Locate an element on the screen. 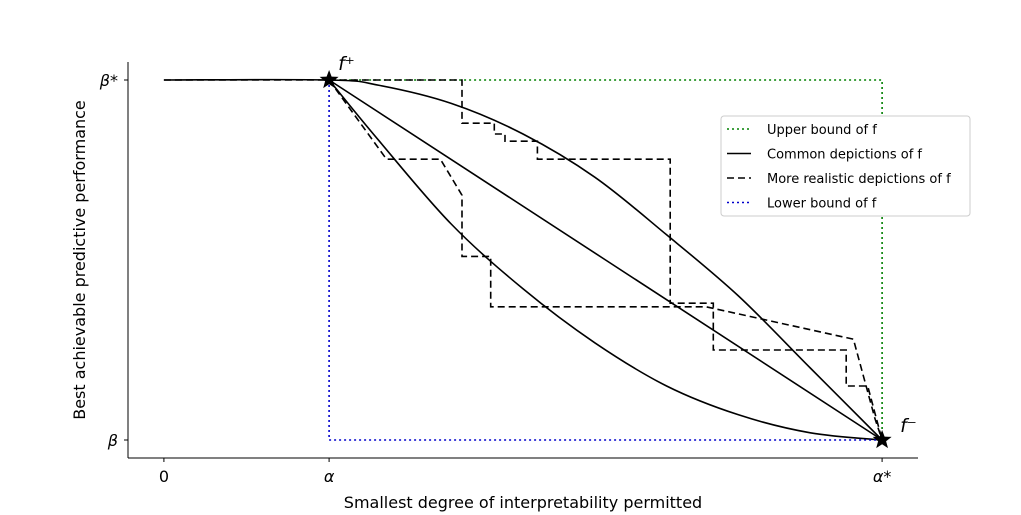  y-tick-label: β is located at coordinates (112, 440).